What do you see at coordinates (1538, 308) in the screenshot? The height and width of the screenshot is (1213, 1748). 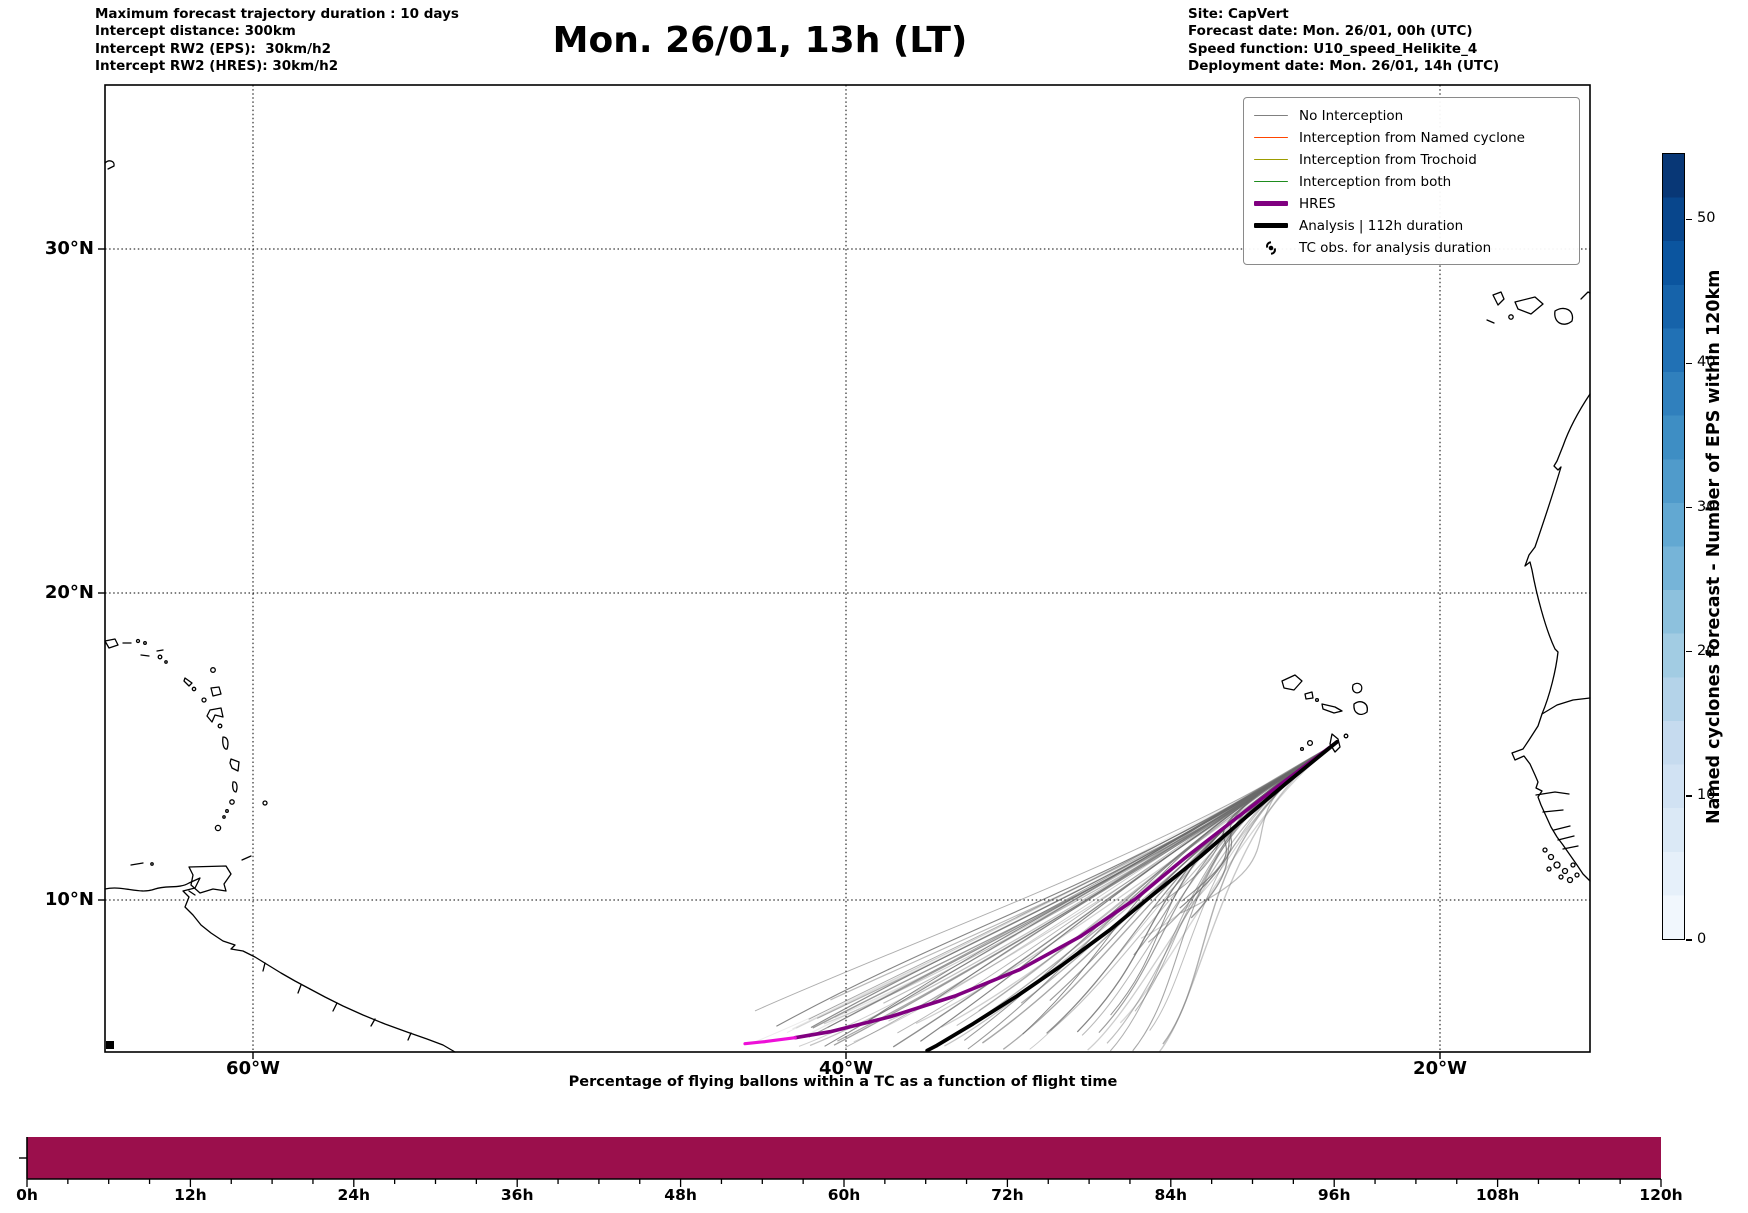 I see `coastline-canary-islands` at bounding box center [1538, 308].